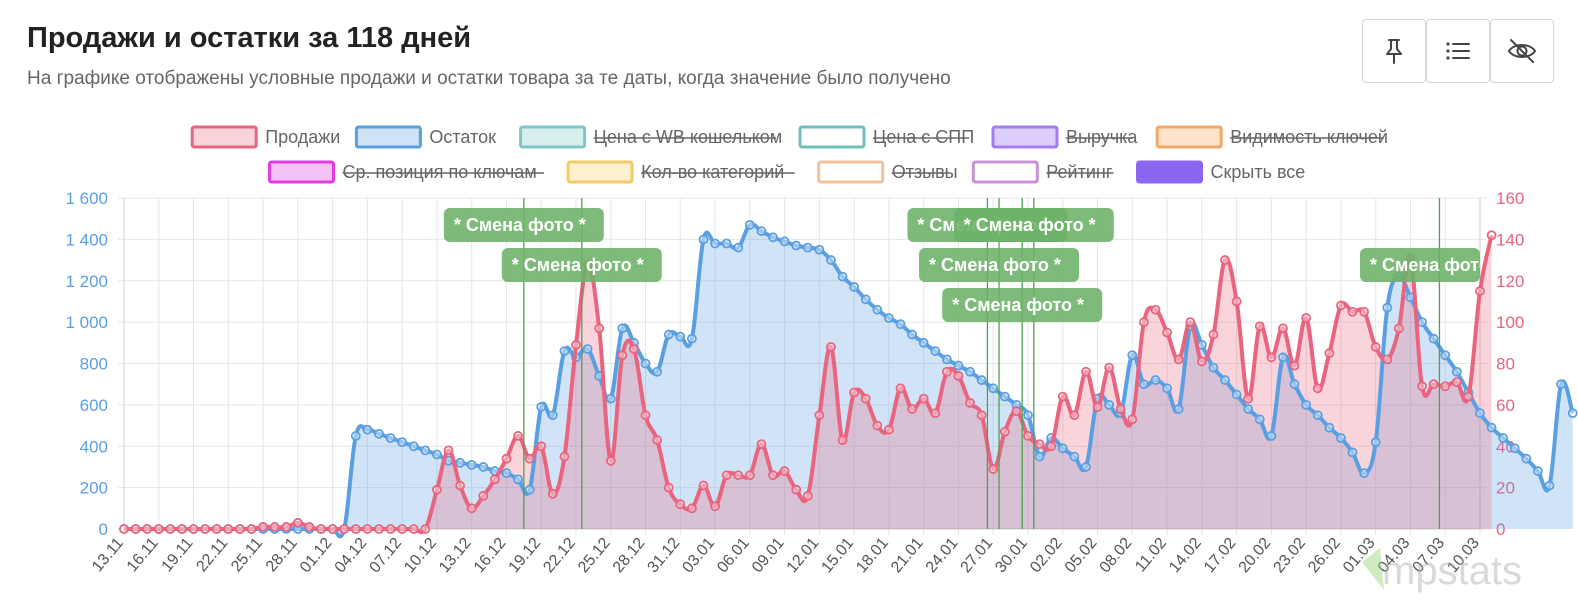 The image size is (1578, 606). I want to click on legend-item: Выручка, so click(1064, 137).